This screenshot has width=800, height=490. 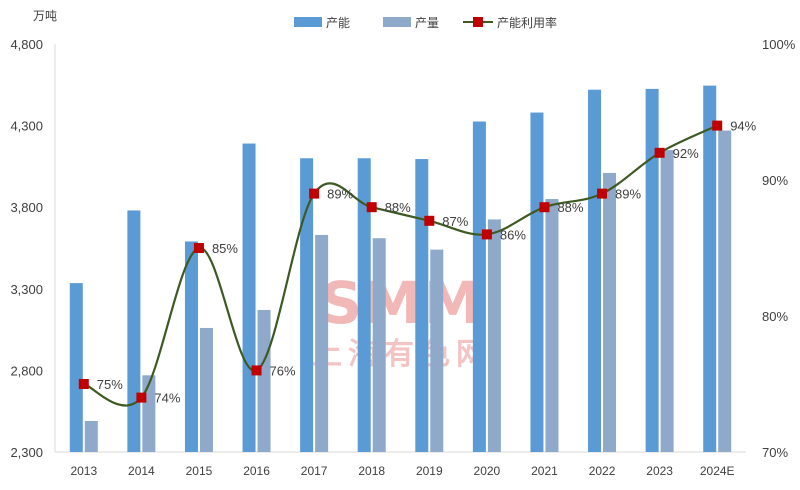 I want to click on utilization-data-label: 94%, so click(x=743, y=126).